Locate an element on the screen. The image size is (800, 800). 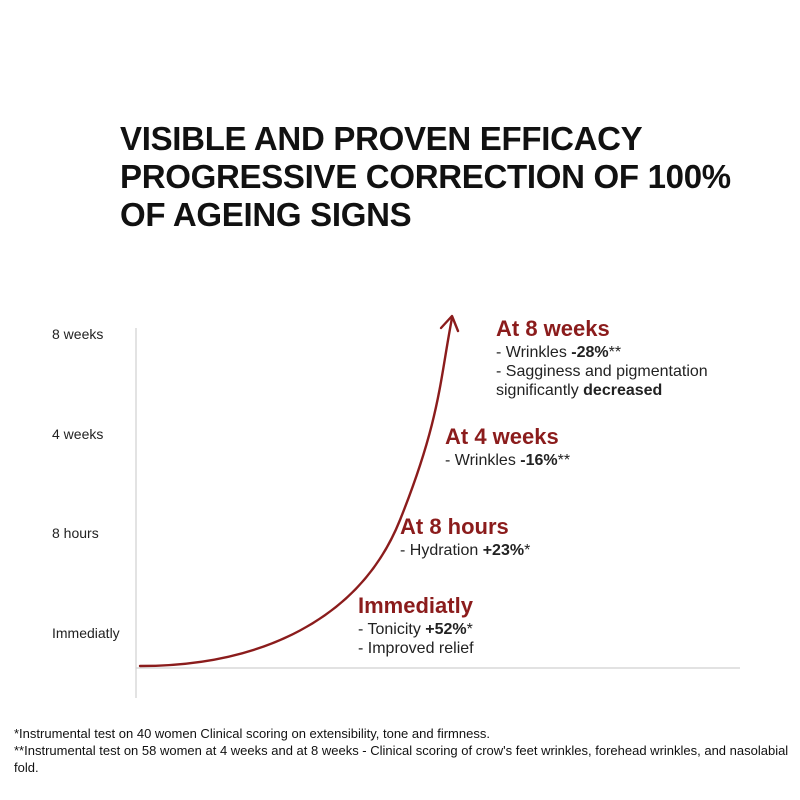
milestone-heading: At 4 weeks is located at coordinates (502, 436).